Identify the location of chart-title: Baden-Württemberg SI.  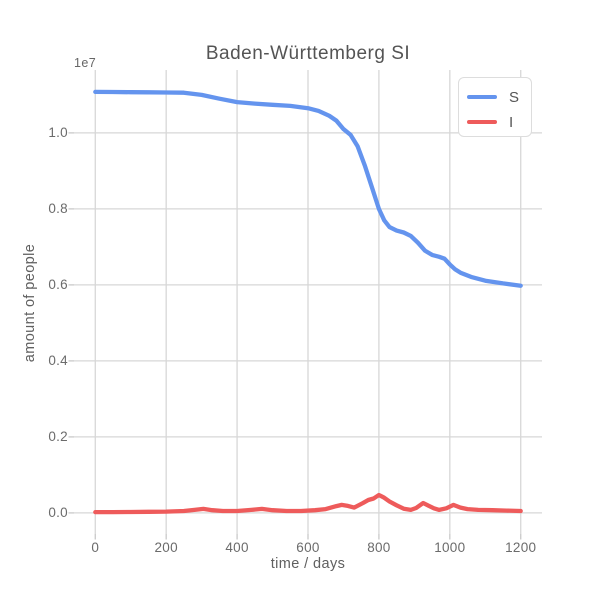
(308, 53).